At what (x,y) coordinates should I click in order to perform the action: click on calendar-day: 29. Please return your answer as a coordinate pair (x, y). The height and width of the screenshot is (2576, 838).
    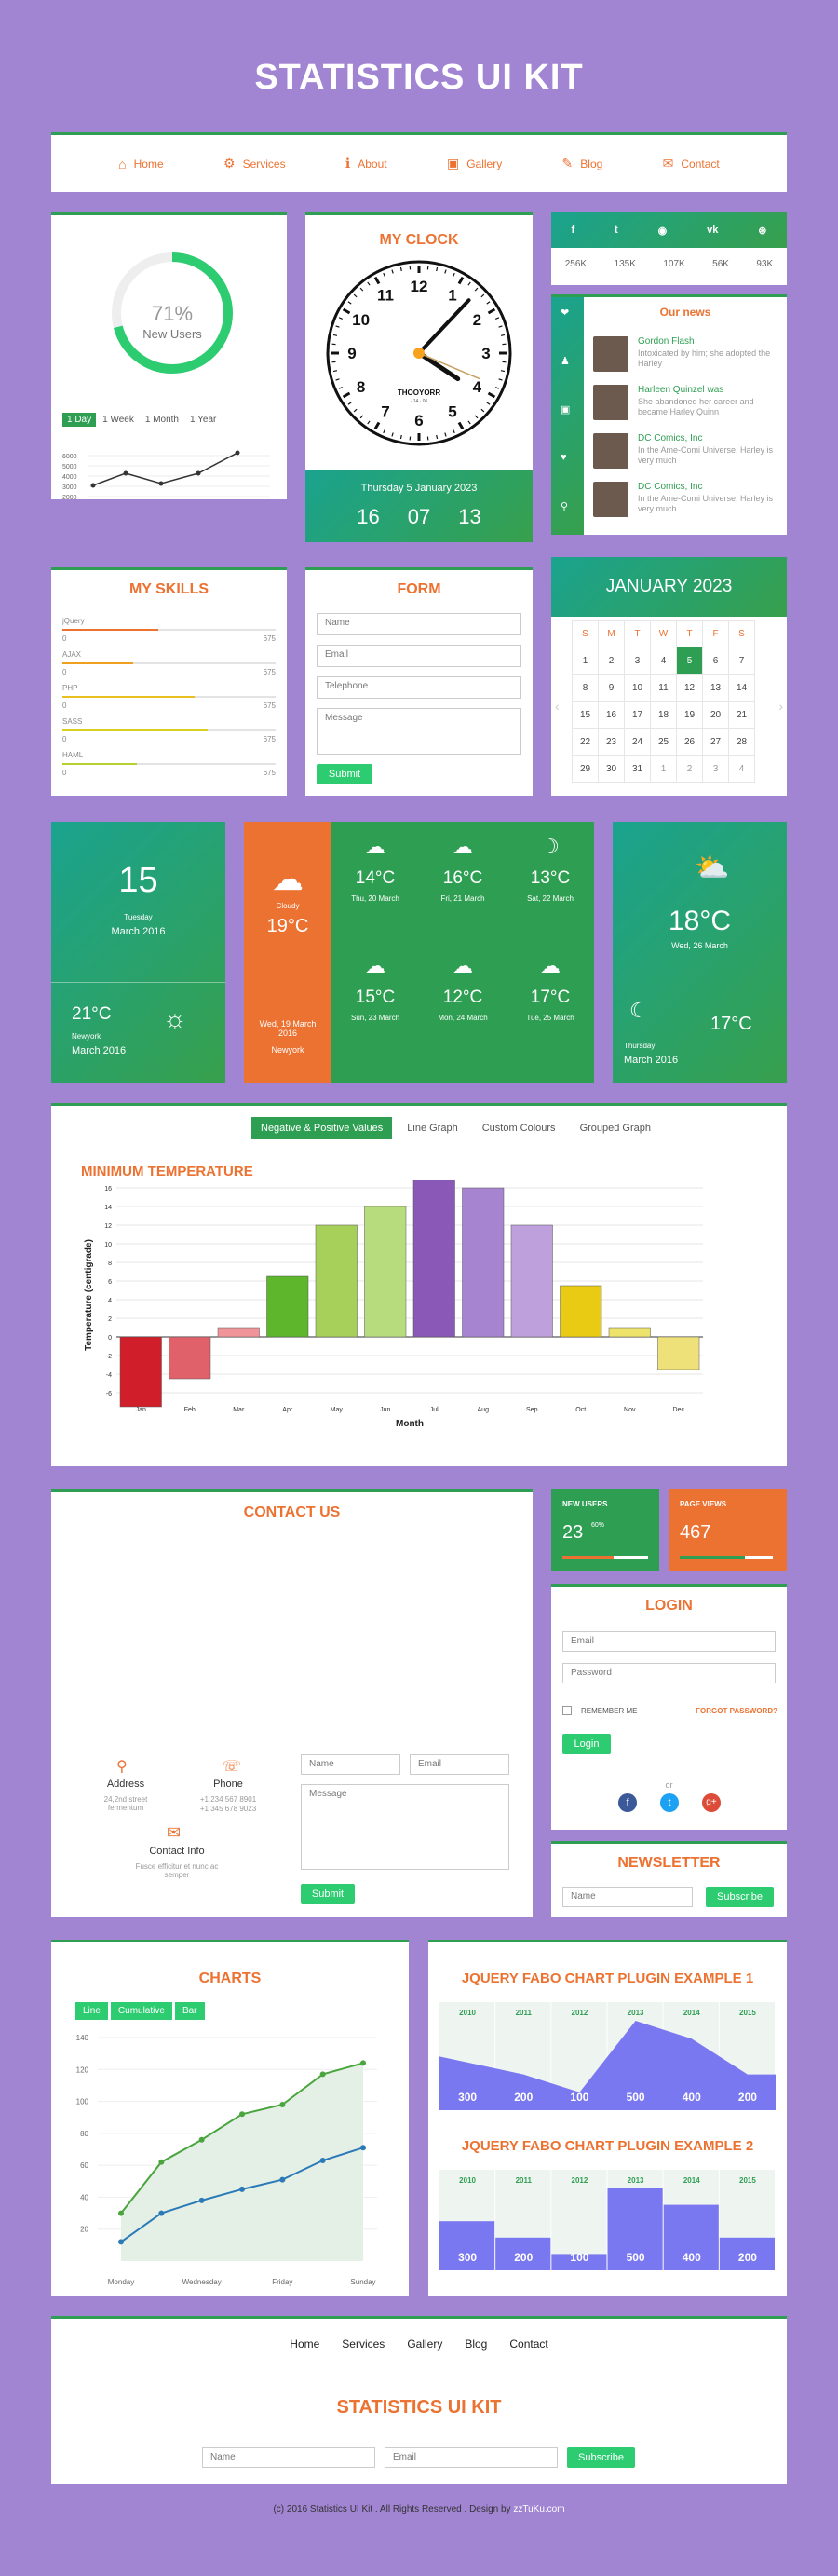
    Looking at the image, I should click on (586, 769).